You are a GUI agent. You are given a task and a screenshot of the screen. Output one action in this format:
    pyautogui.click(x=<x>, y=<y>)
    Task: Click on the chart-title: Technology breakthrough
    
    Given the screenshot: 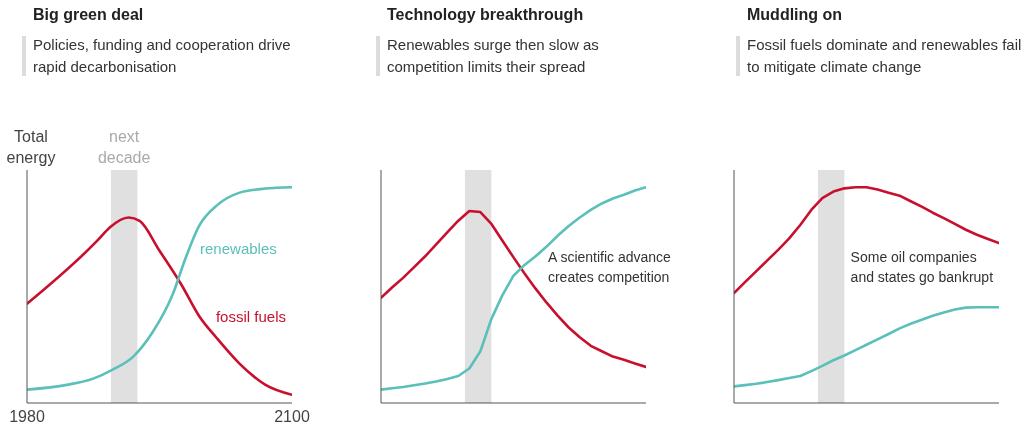 What is the action you would take?
    pyautogui.click(x=485, y=15)
    